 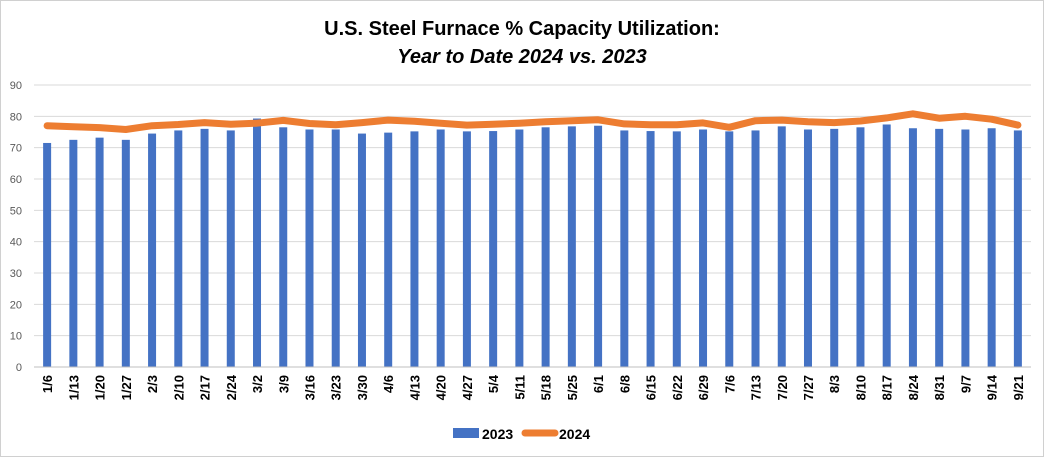 I want to click on y-tick-label: 50, so click(x=16, y=211).